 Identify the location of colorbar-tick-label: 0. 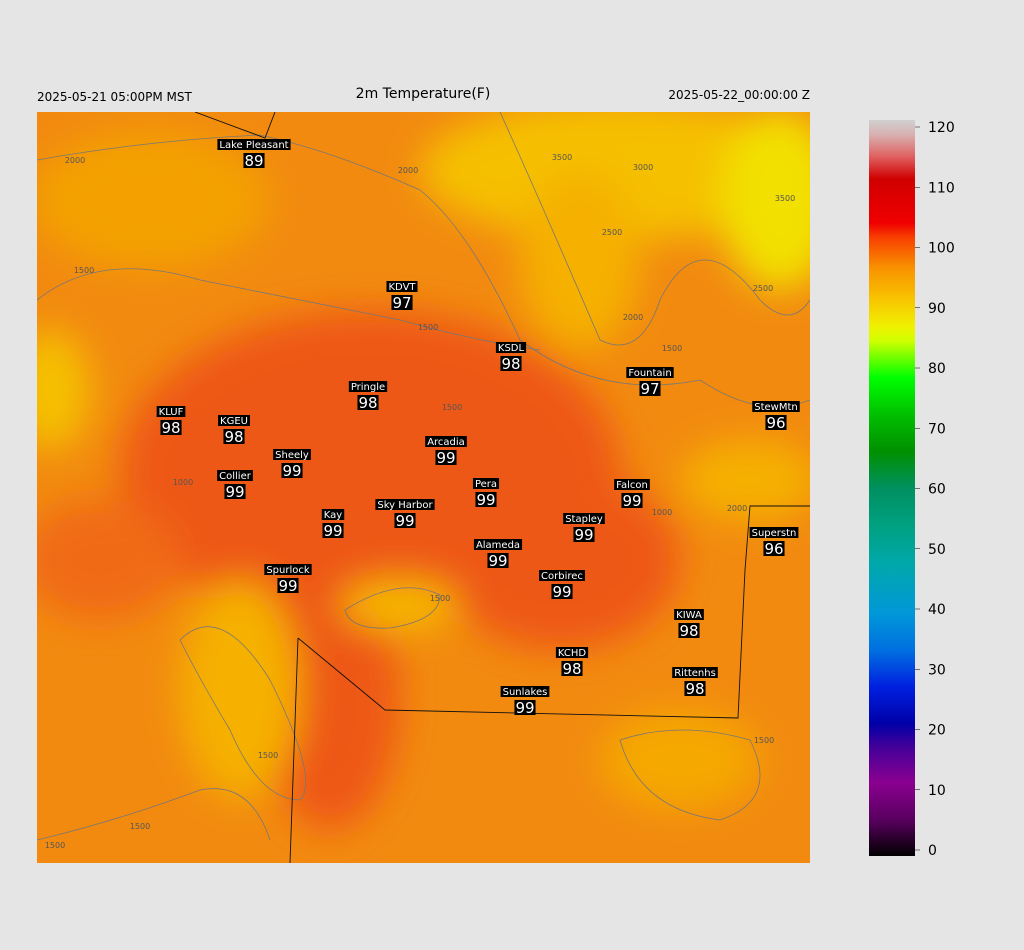
(932, 851).